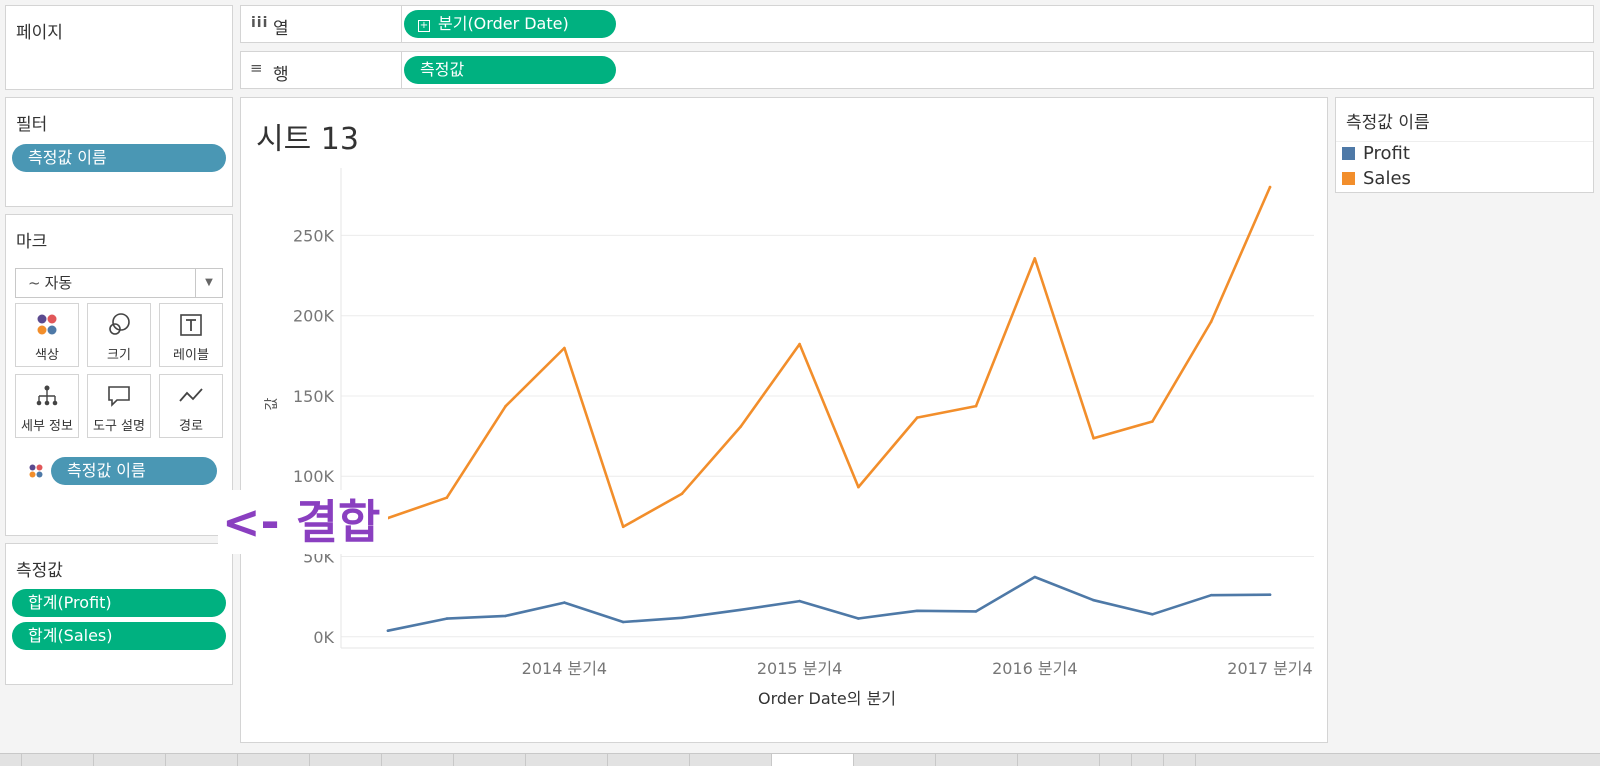 This screenshot has height=766, width=1600. I want to click on rows-shelf: ≡ 행 측정값, so click(917, 70).